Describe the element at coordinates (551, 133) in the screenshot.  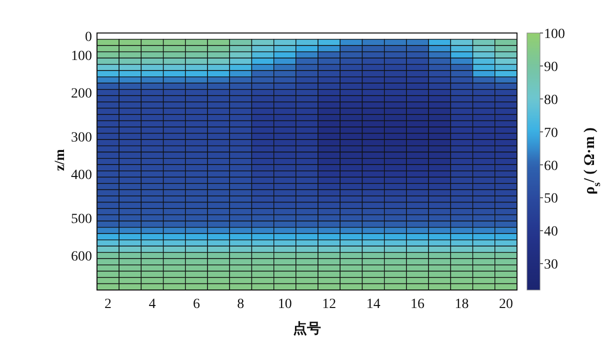
I see `color-bar-label: 70` at that location.